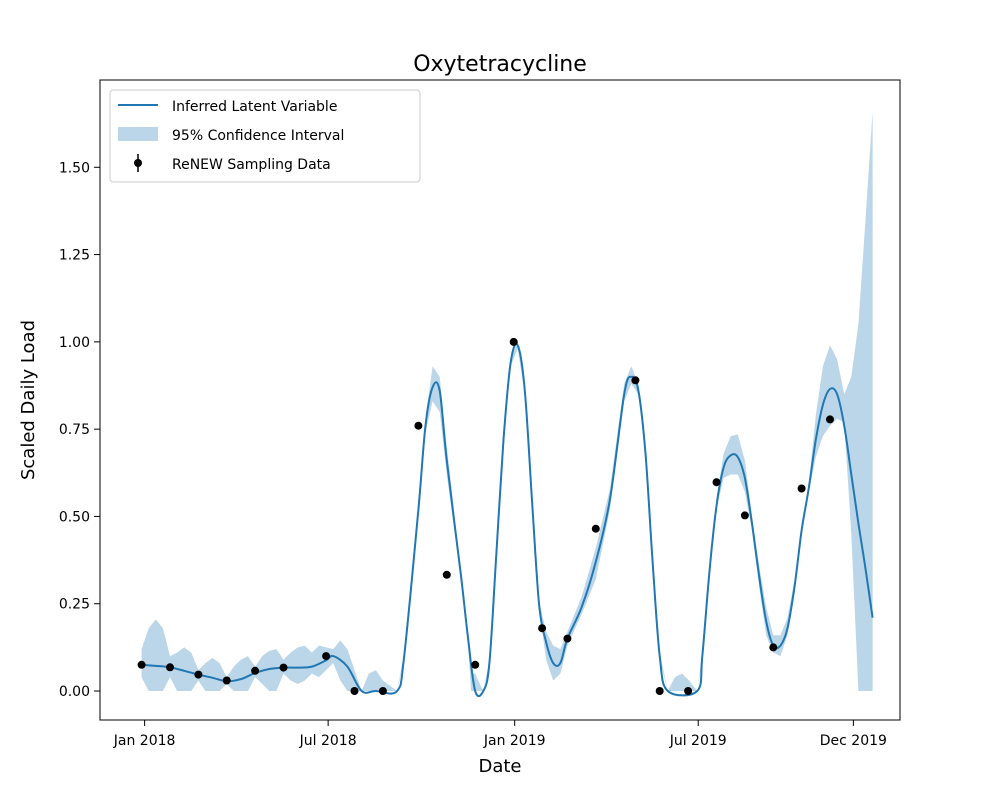  Describe the element at coordinates (499, 766) in the screenshot. I see `x-axis-label: Date` at that location.